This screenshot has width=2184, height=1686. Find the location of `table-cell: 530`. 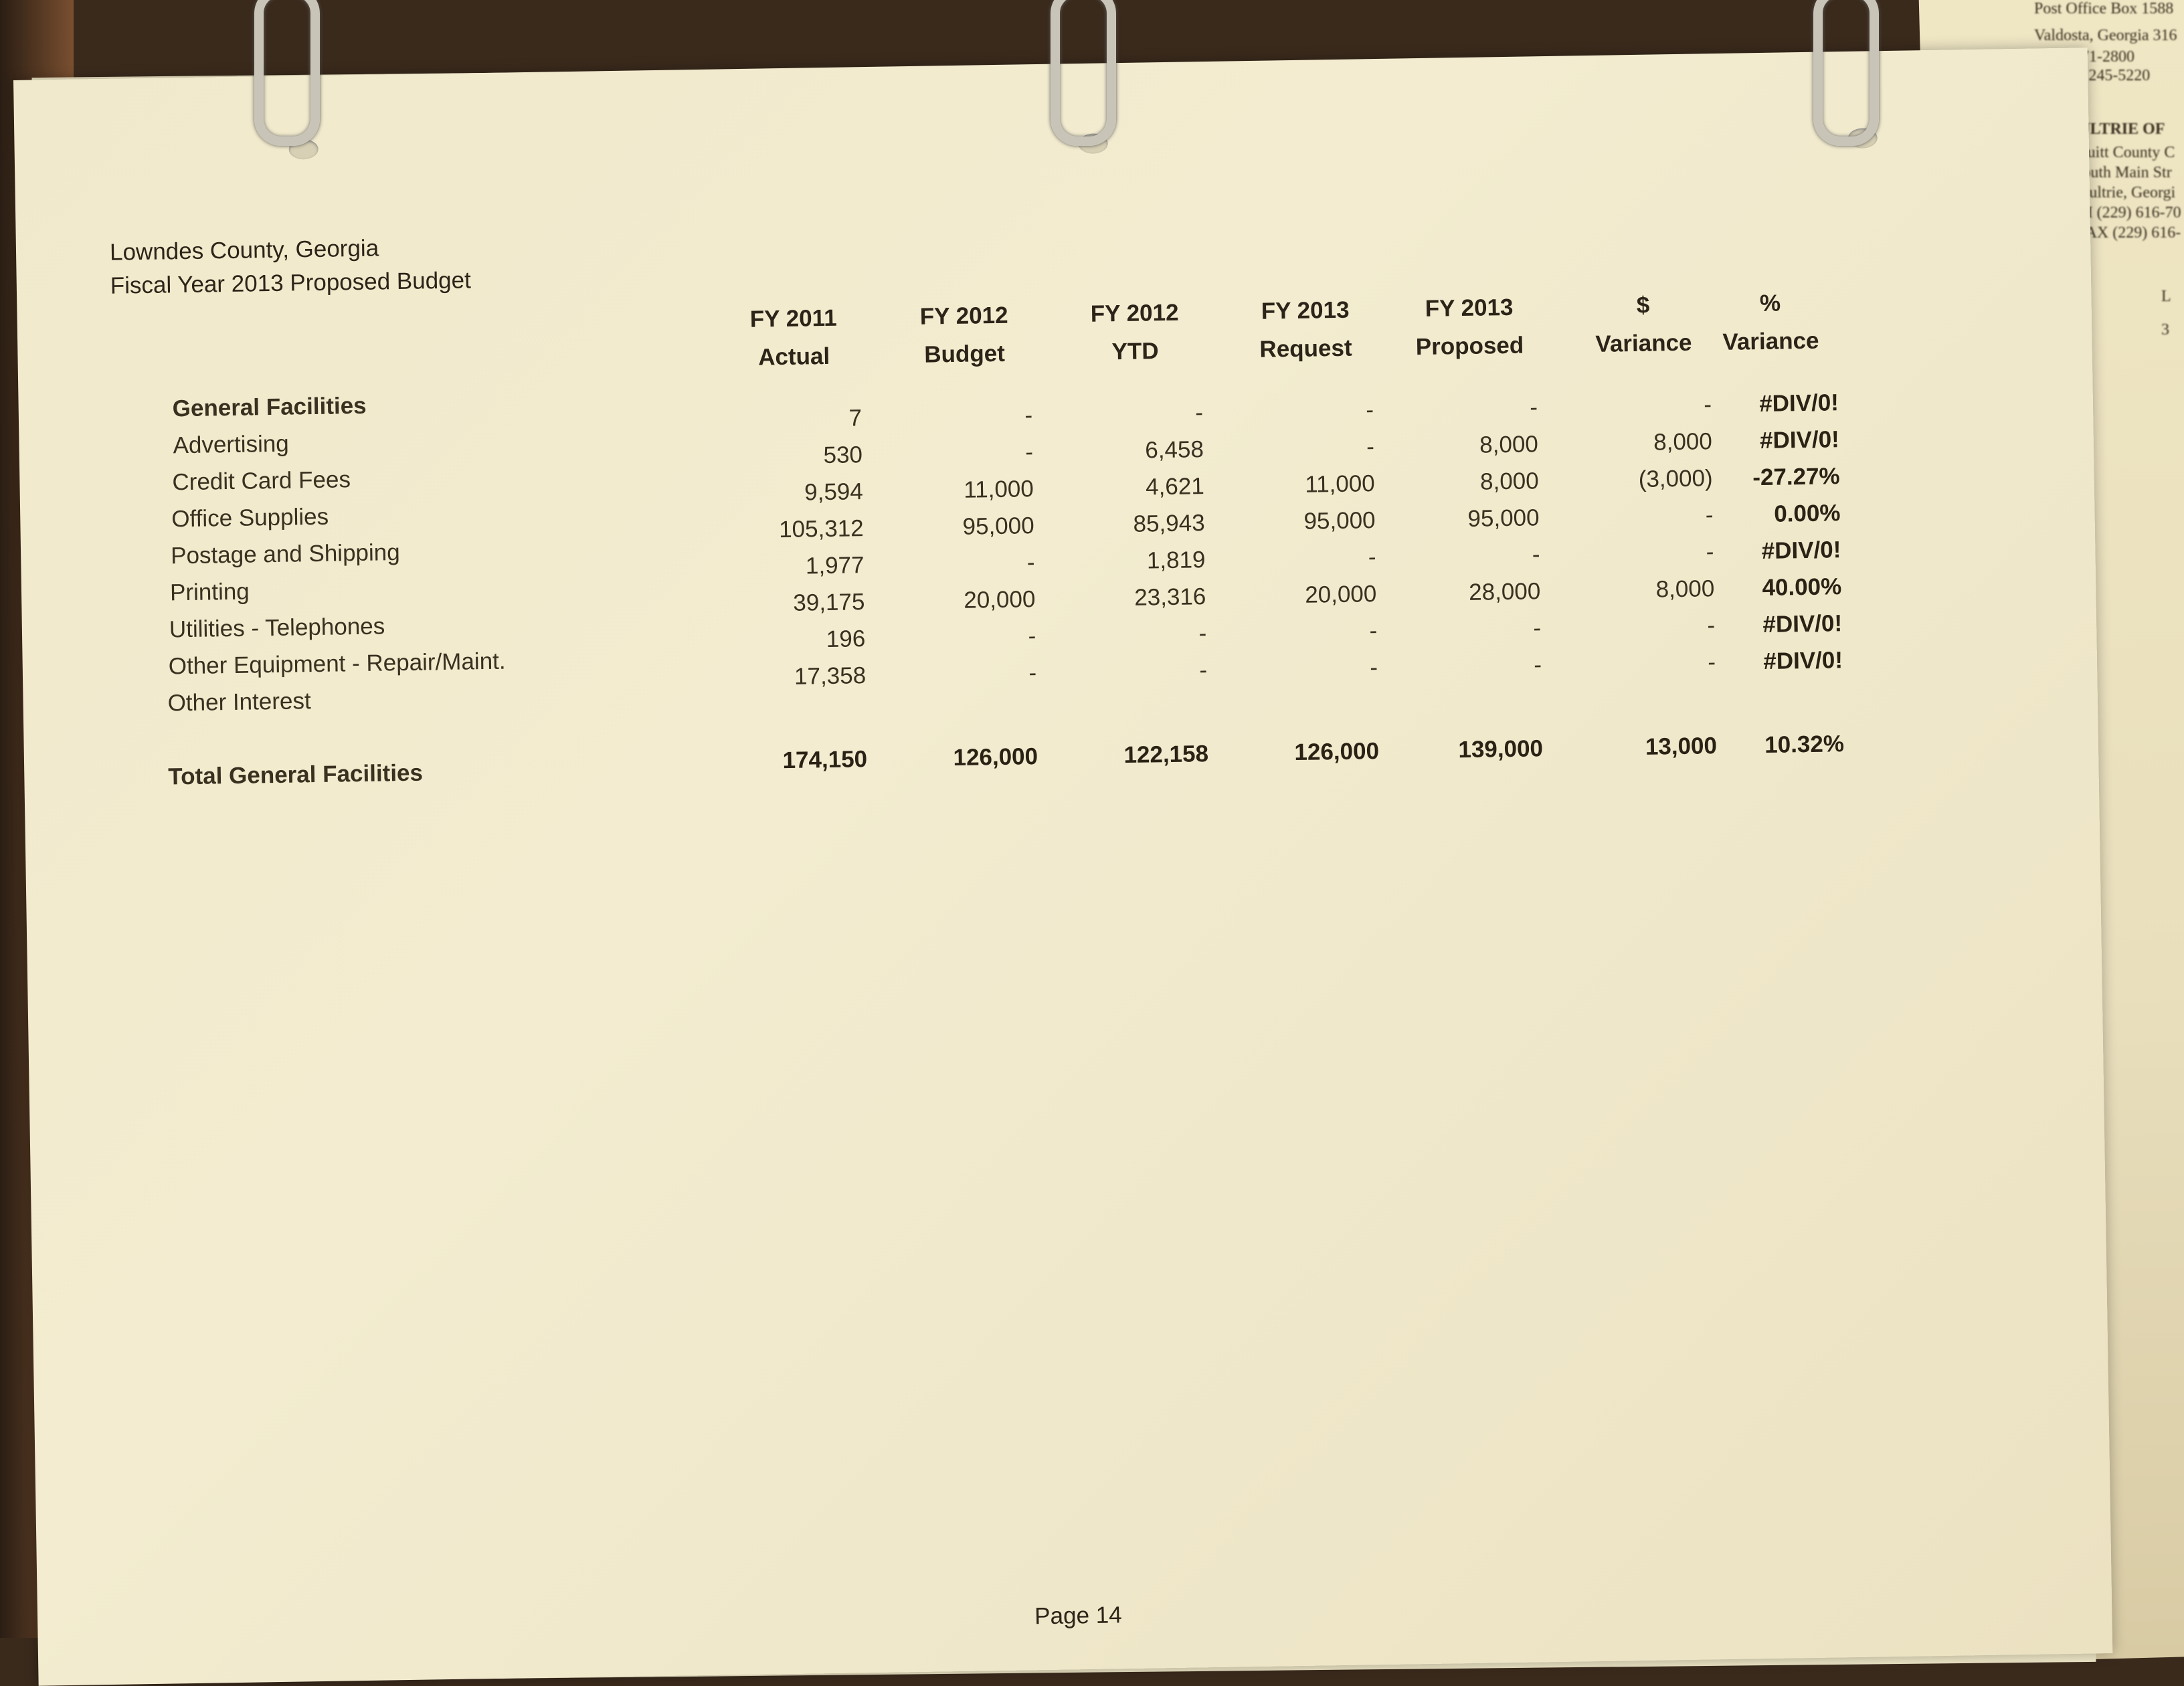

table-cell: 530 is located at coordinates (843, 455).